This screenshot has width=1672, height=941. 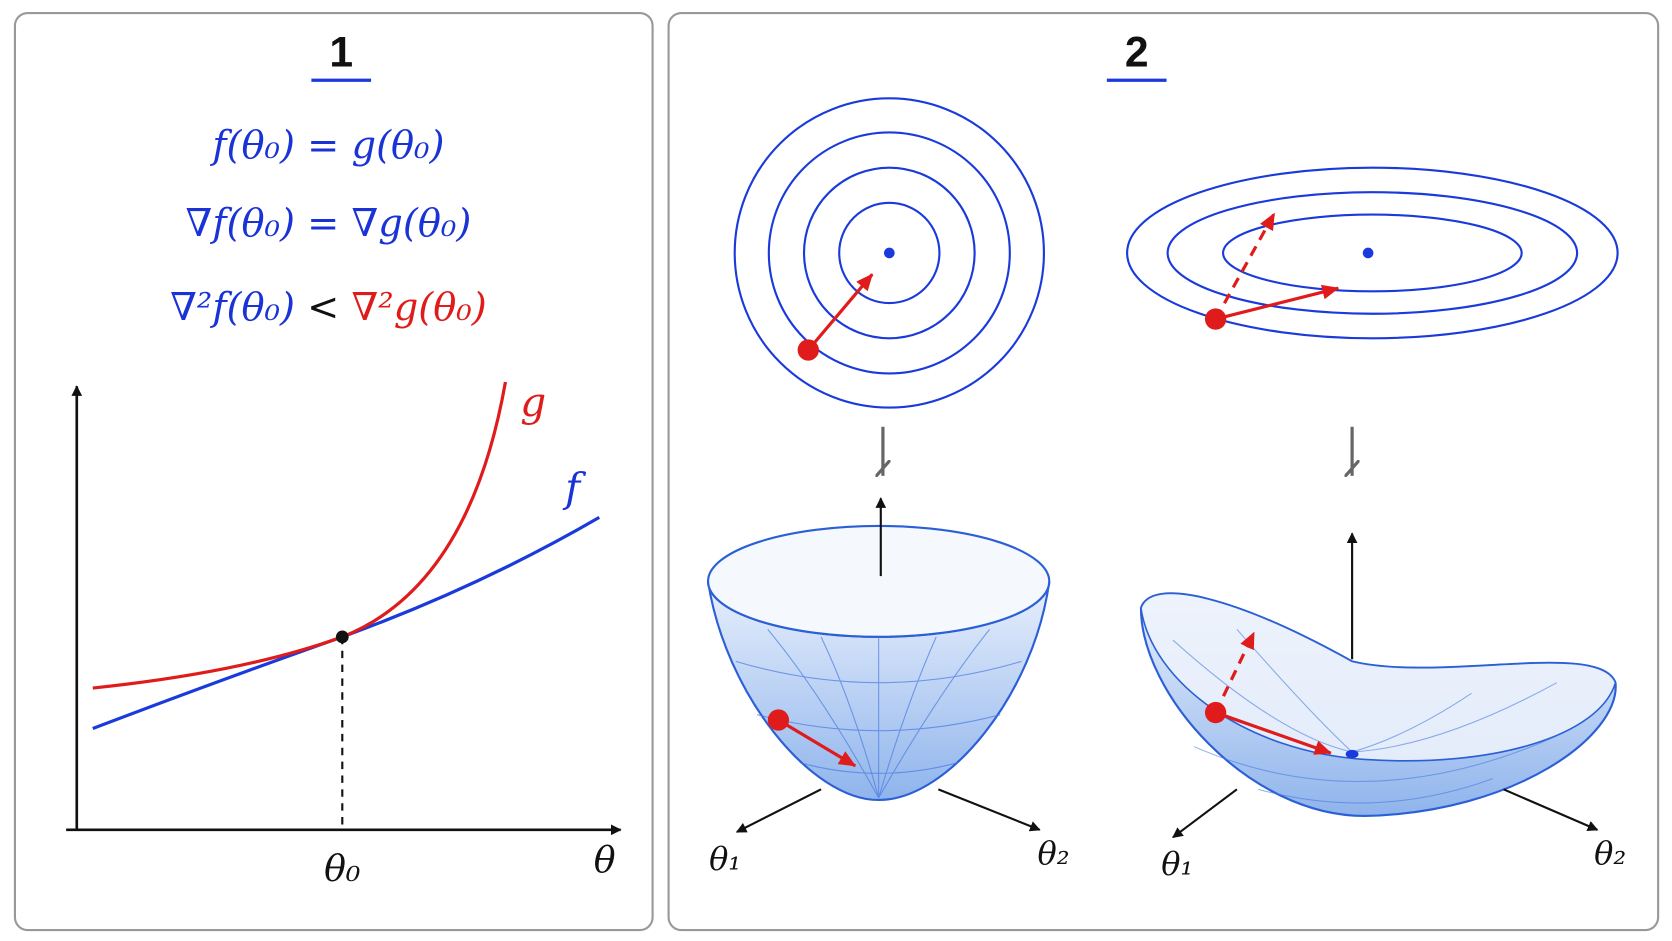 I want to click on panel-title: 2, so click(x=1137, y=52).